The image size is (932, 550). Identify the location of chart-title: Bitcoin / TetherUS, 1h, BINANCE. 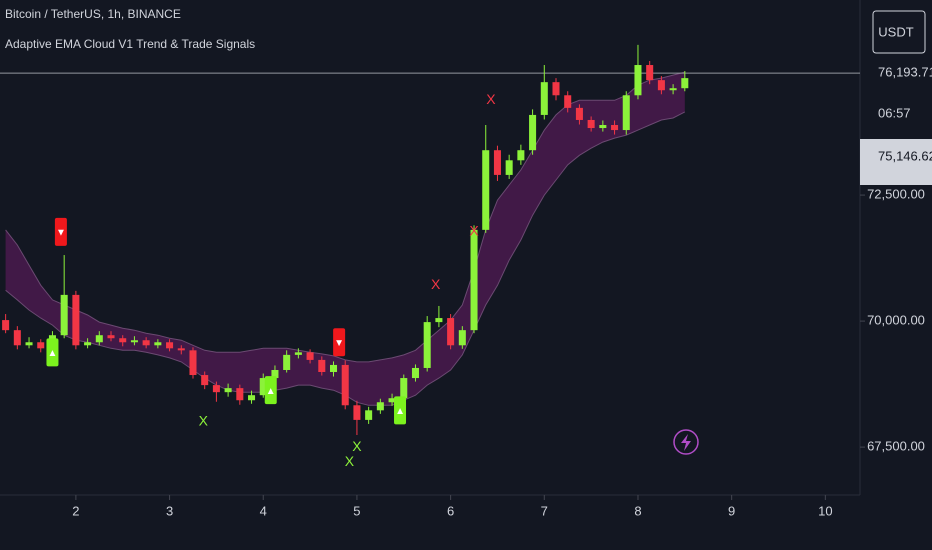
(93, 14).